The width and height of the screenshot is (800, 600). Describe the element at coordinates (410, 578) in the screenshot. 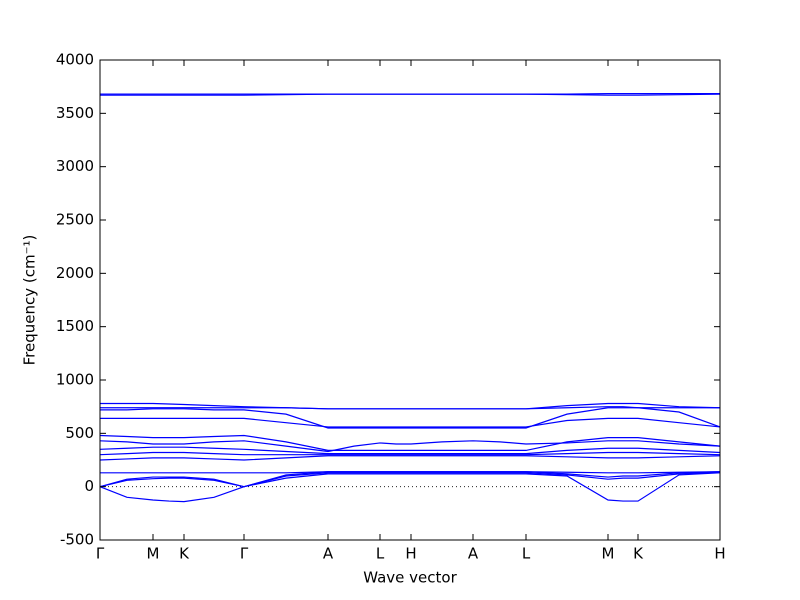

I see `x-axis-label: Wave vector` at that location.